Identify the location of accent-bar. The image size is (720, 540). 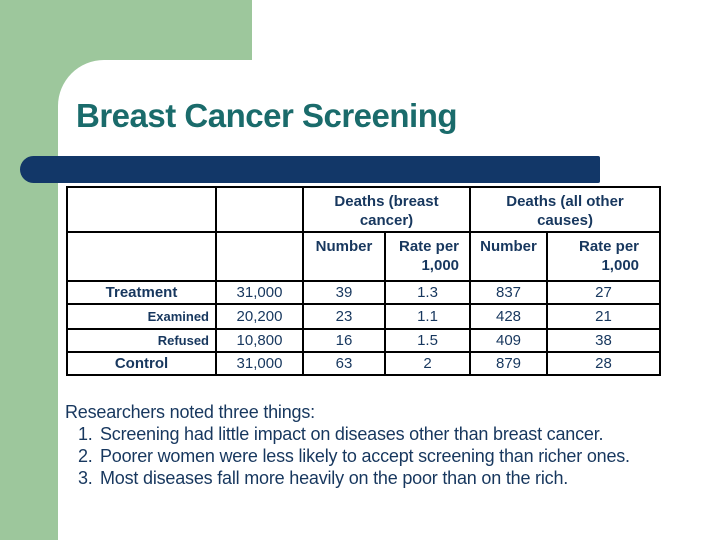
(310, 169).